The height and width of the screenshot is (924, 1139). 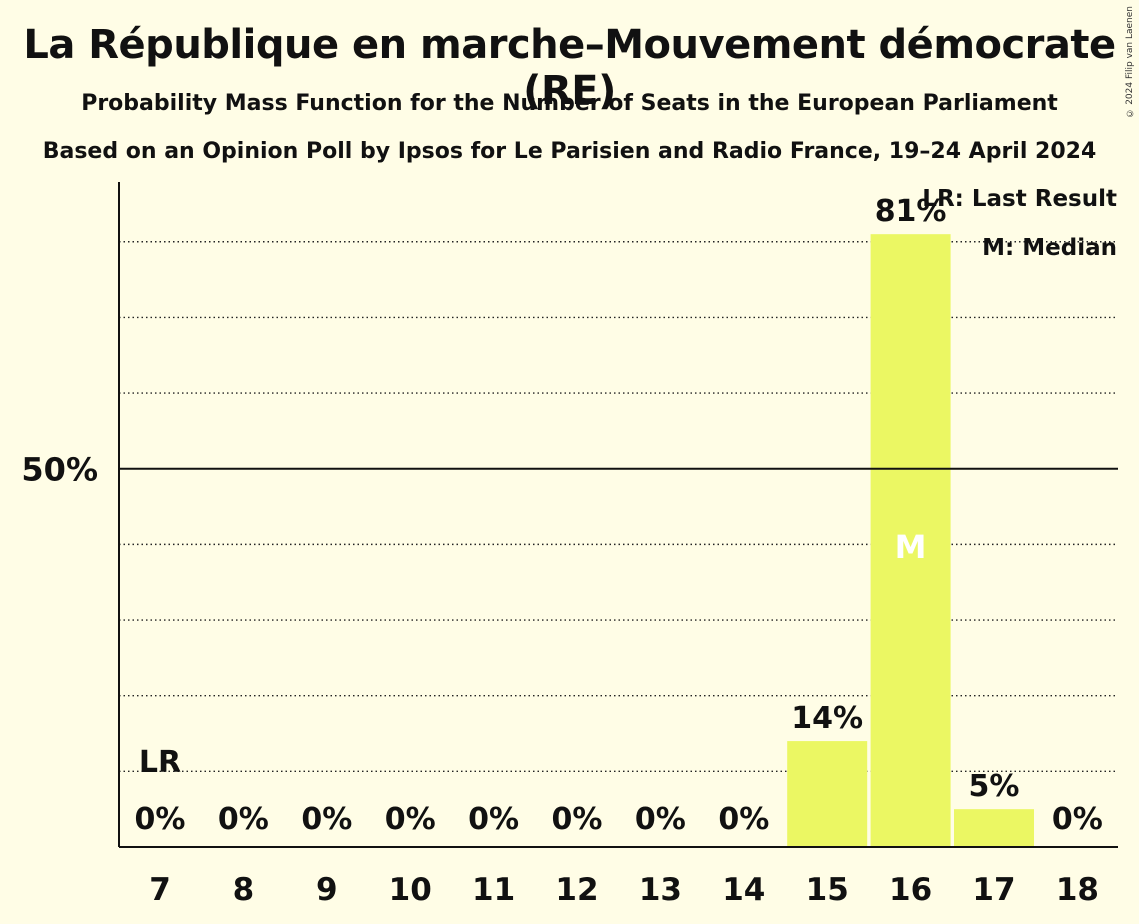 What do you see at coordinates (410, 890) in the screenshot?
I see `x-tick-label: 10` at bounding box center [410, 890].